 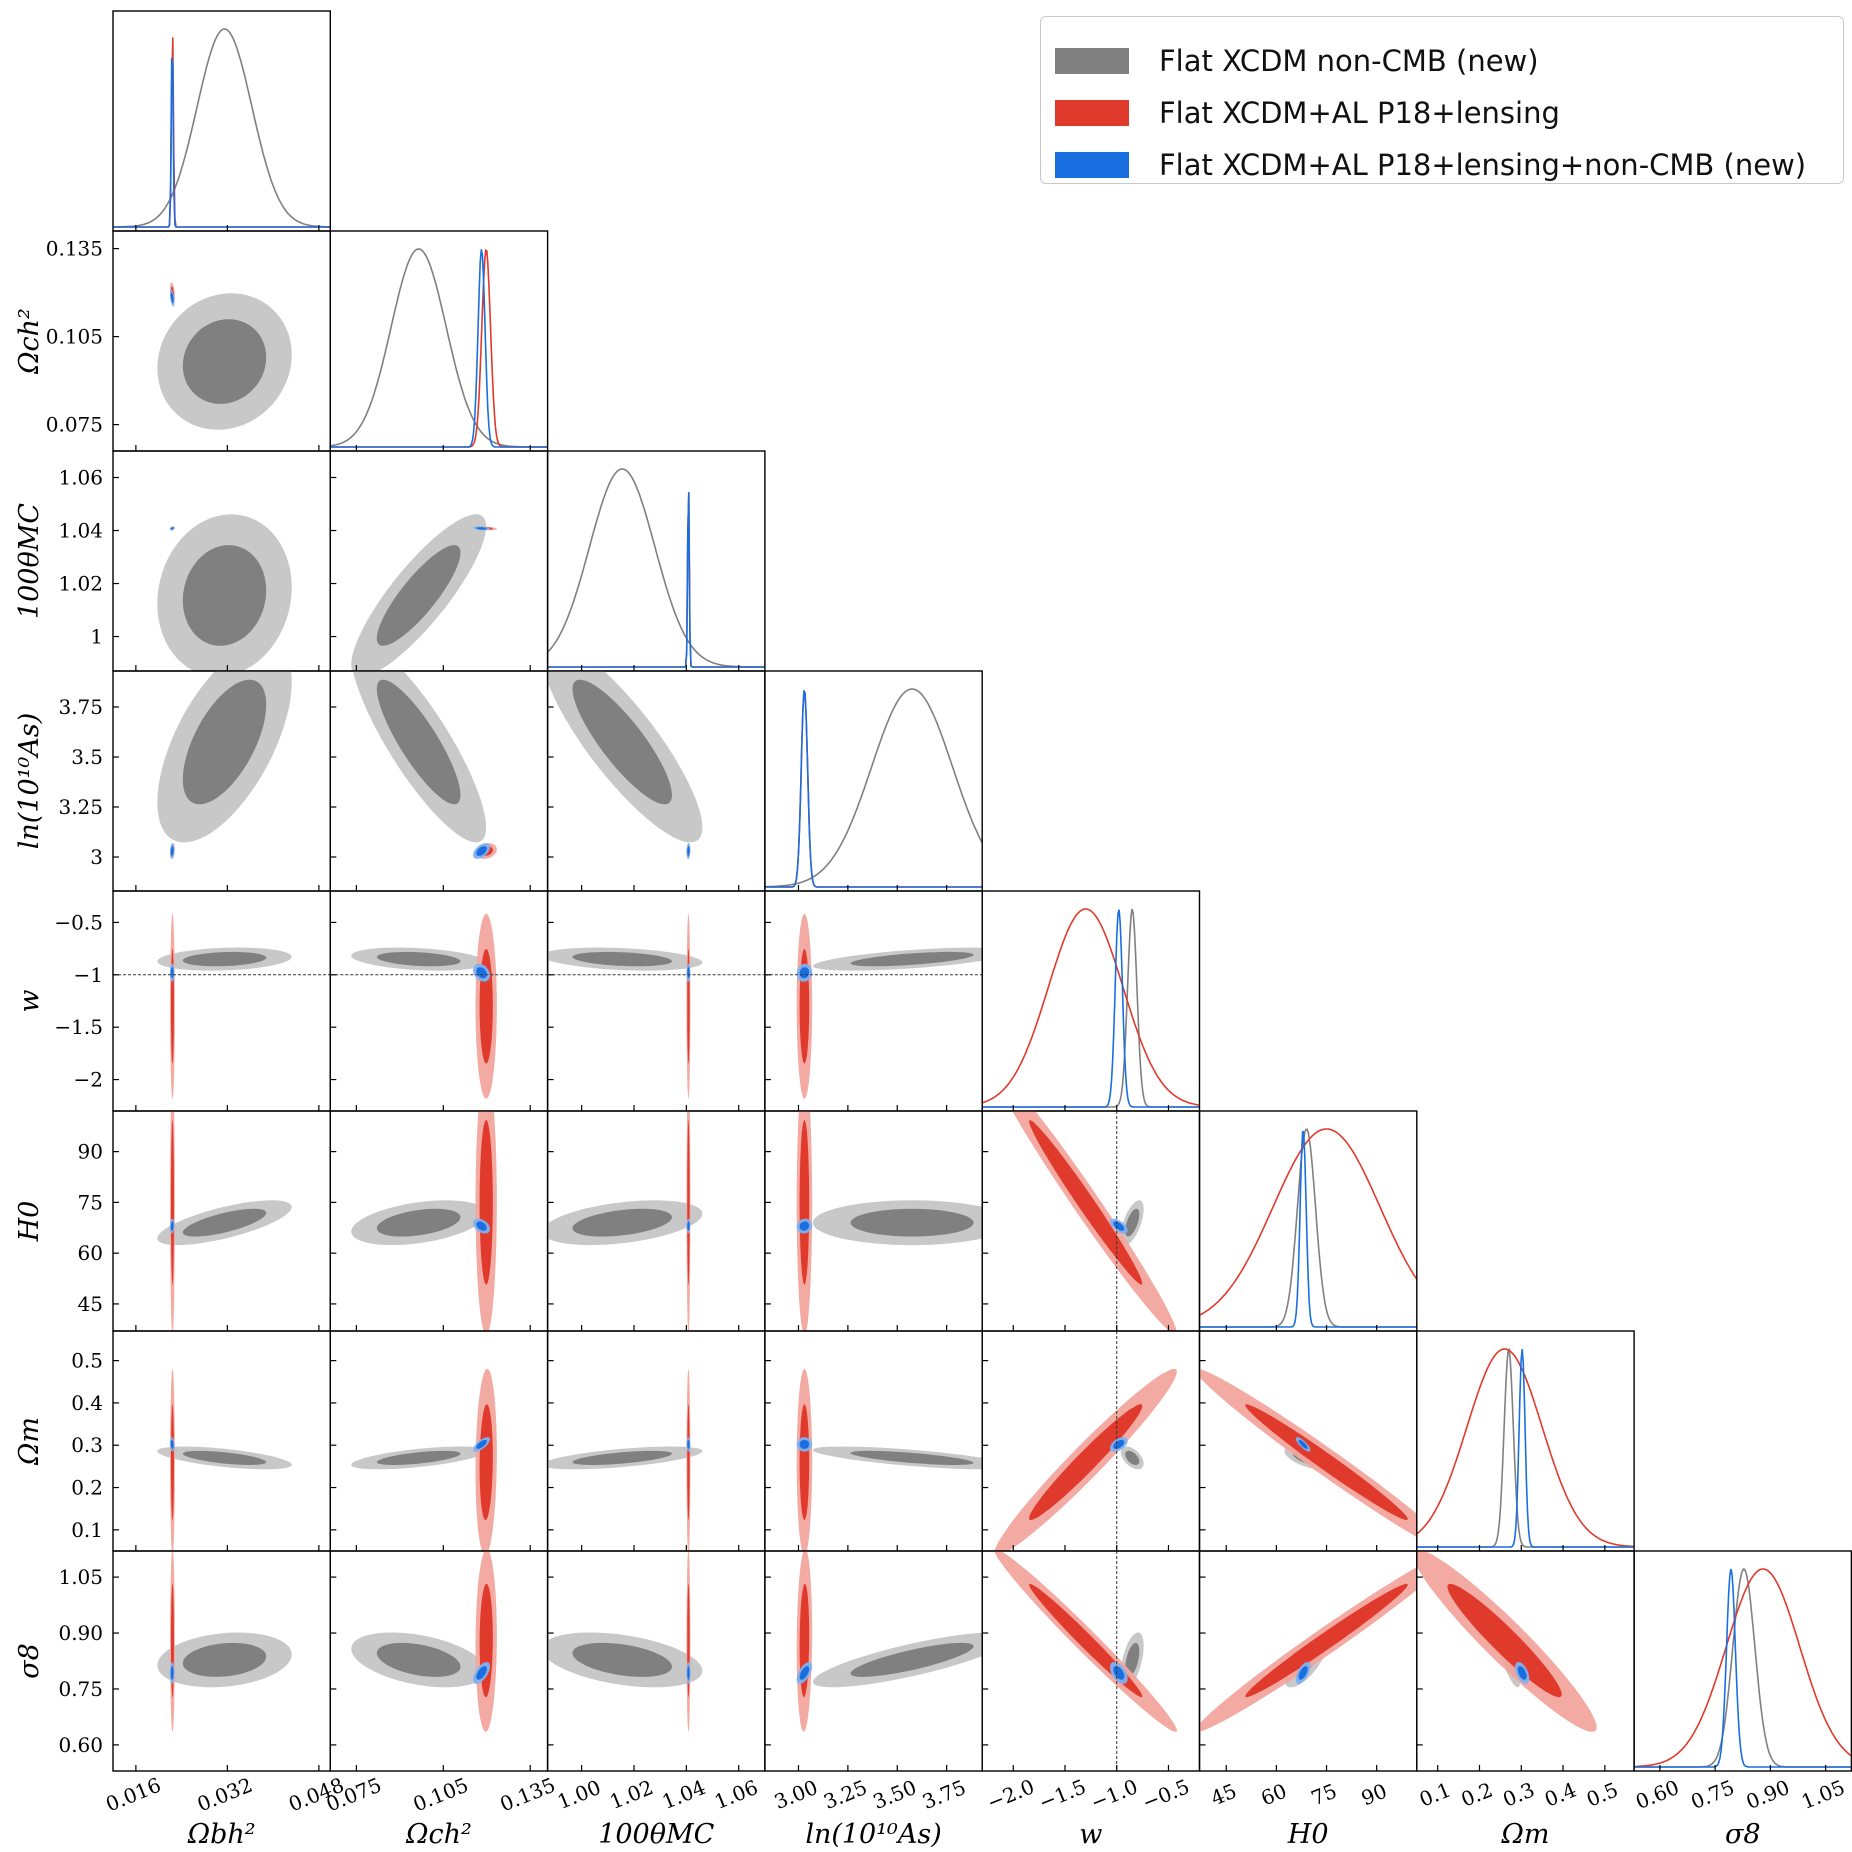 I want to click on y-tick-label: 45, so click(x=90, y=1304).